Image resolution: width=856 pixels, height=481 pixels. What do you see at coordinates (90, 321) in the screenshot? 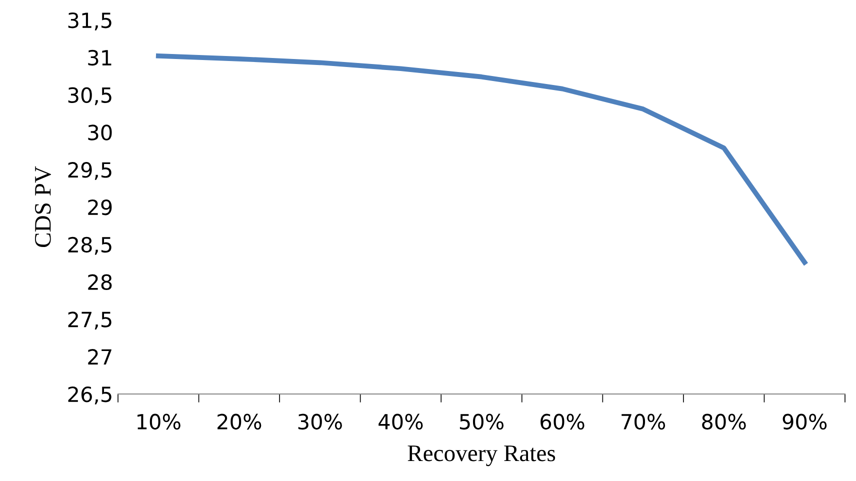
I see `y-tick-label: 27,5` at bounding box center [90, 321].